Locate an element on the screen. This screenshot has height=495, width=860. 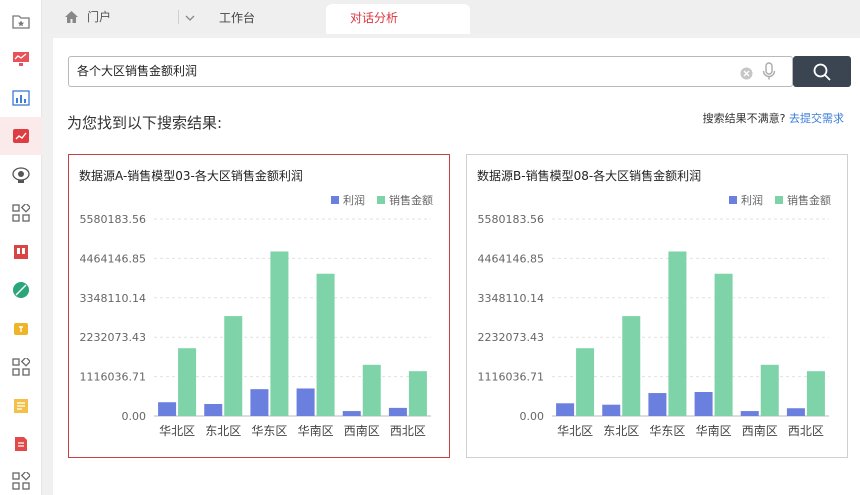
legend-swatch-profit is located at coordinates (335, 200).